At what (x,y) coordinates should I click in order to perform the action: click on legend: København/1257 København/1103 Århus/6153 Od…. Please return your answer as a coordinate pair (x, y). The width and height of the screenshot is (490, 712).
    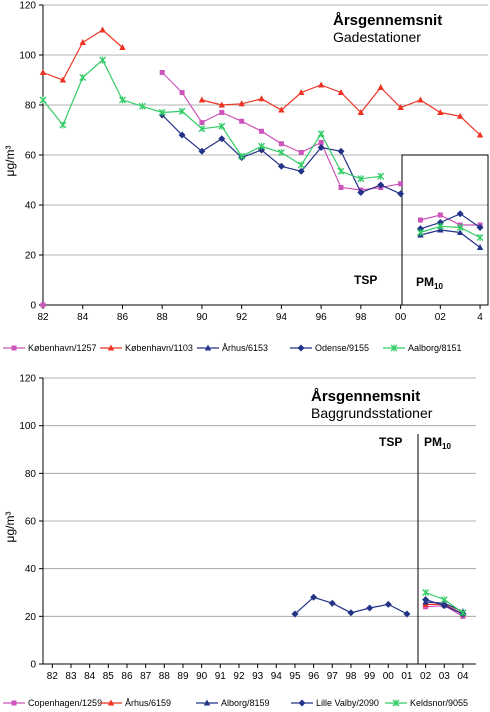
    Looking at the image, I should click on (232, 348).